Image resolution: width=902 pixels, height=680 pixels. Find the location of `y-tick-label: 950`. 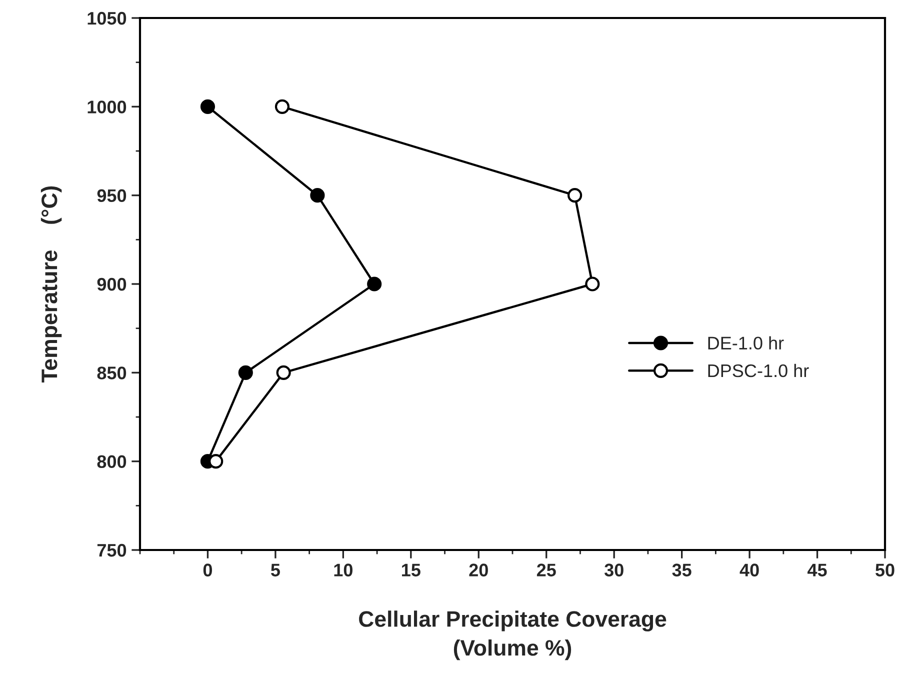

y-tick-label: 950 is located at coordinates (111, 195).